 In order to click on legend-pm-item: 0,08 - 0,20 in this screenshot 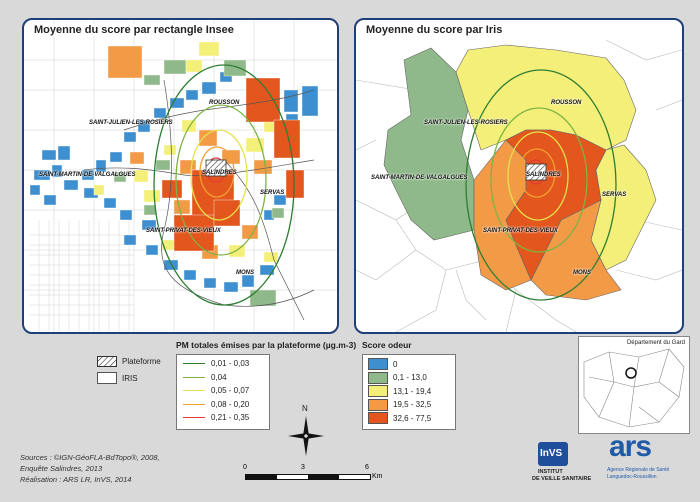, I will do `click(216, 404)`.